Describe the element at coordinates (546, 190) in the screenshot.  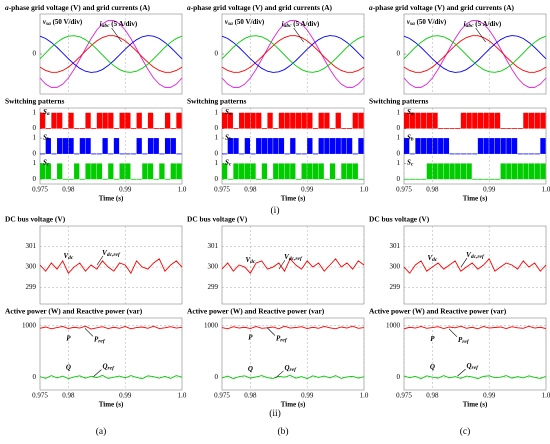
I see `x-tick-label: 1.0` at that location.